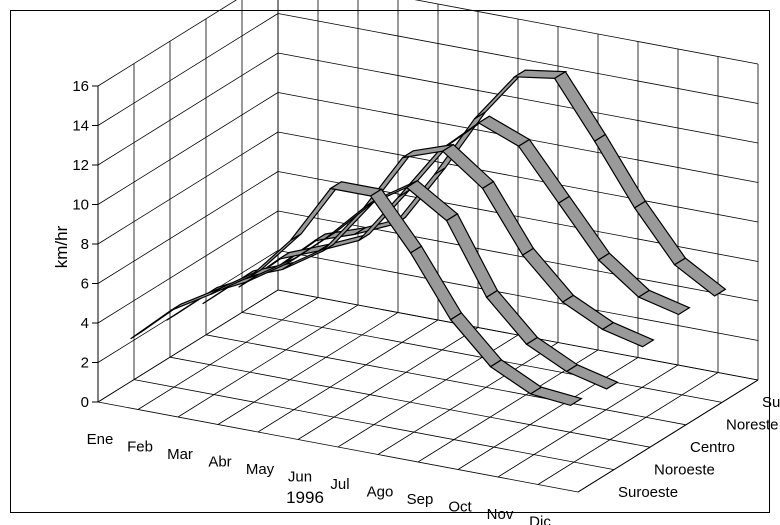  What do you see at coordinates (712, 447) in the screenshot?
I see `series-tick-label: Centro` at bounding box center [712, 447].